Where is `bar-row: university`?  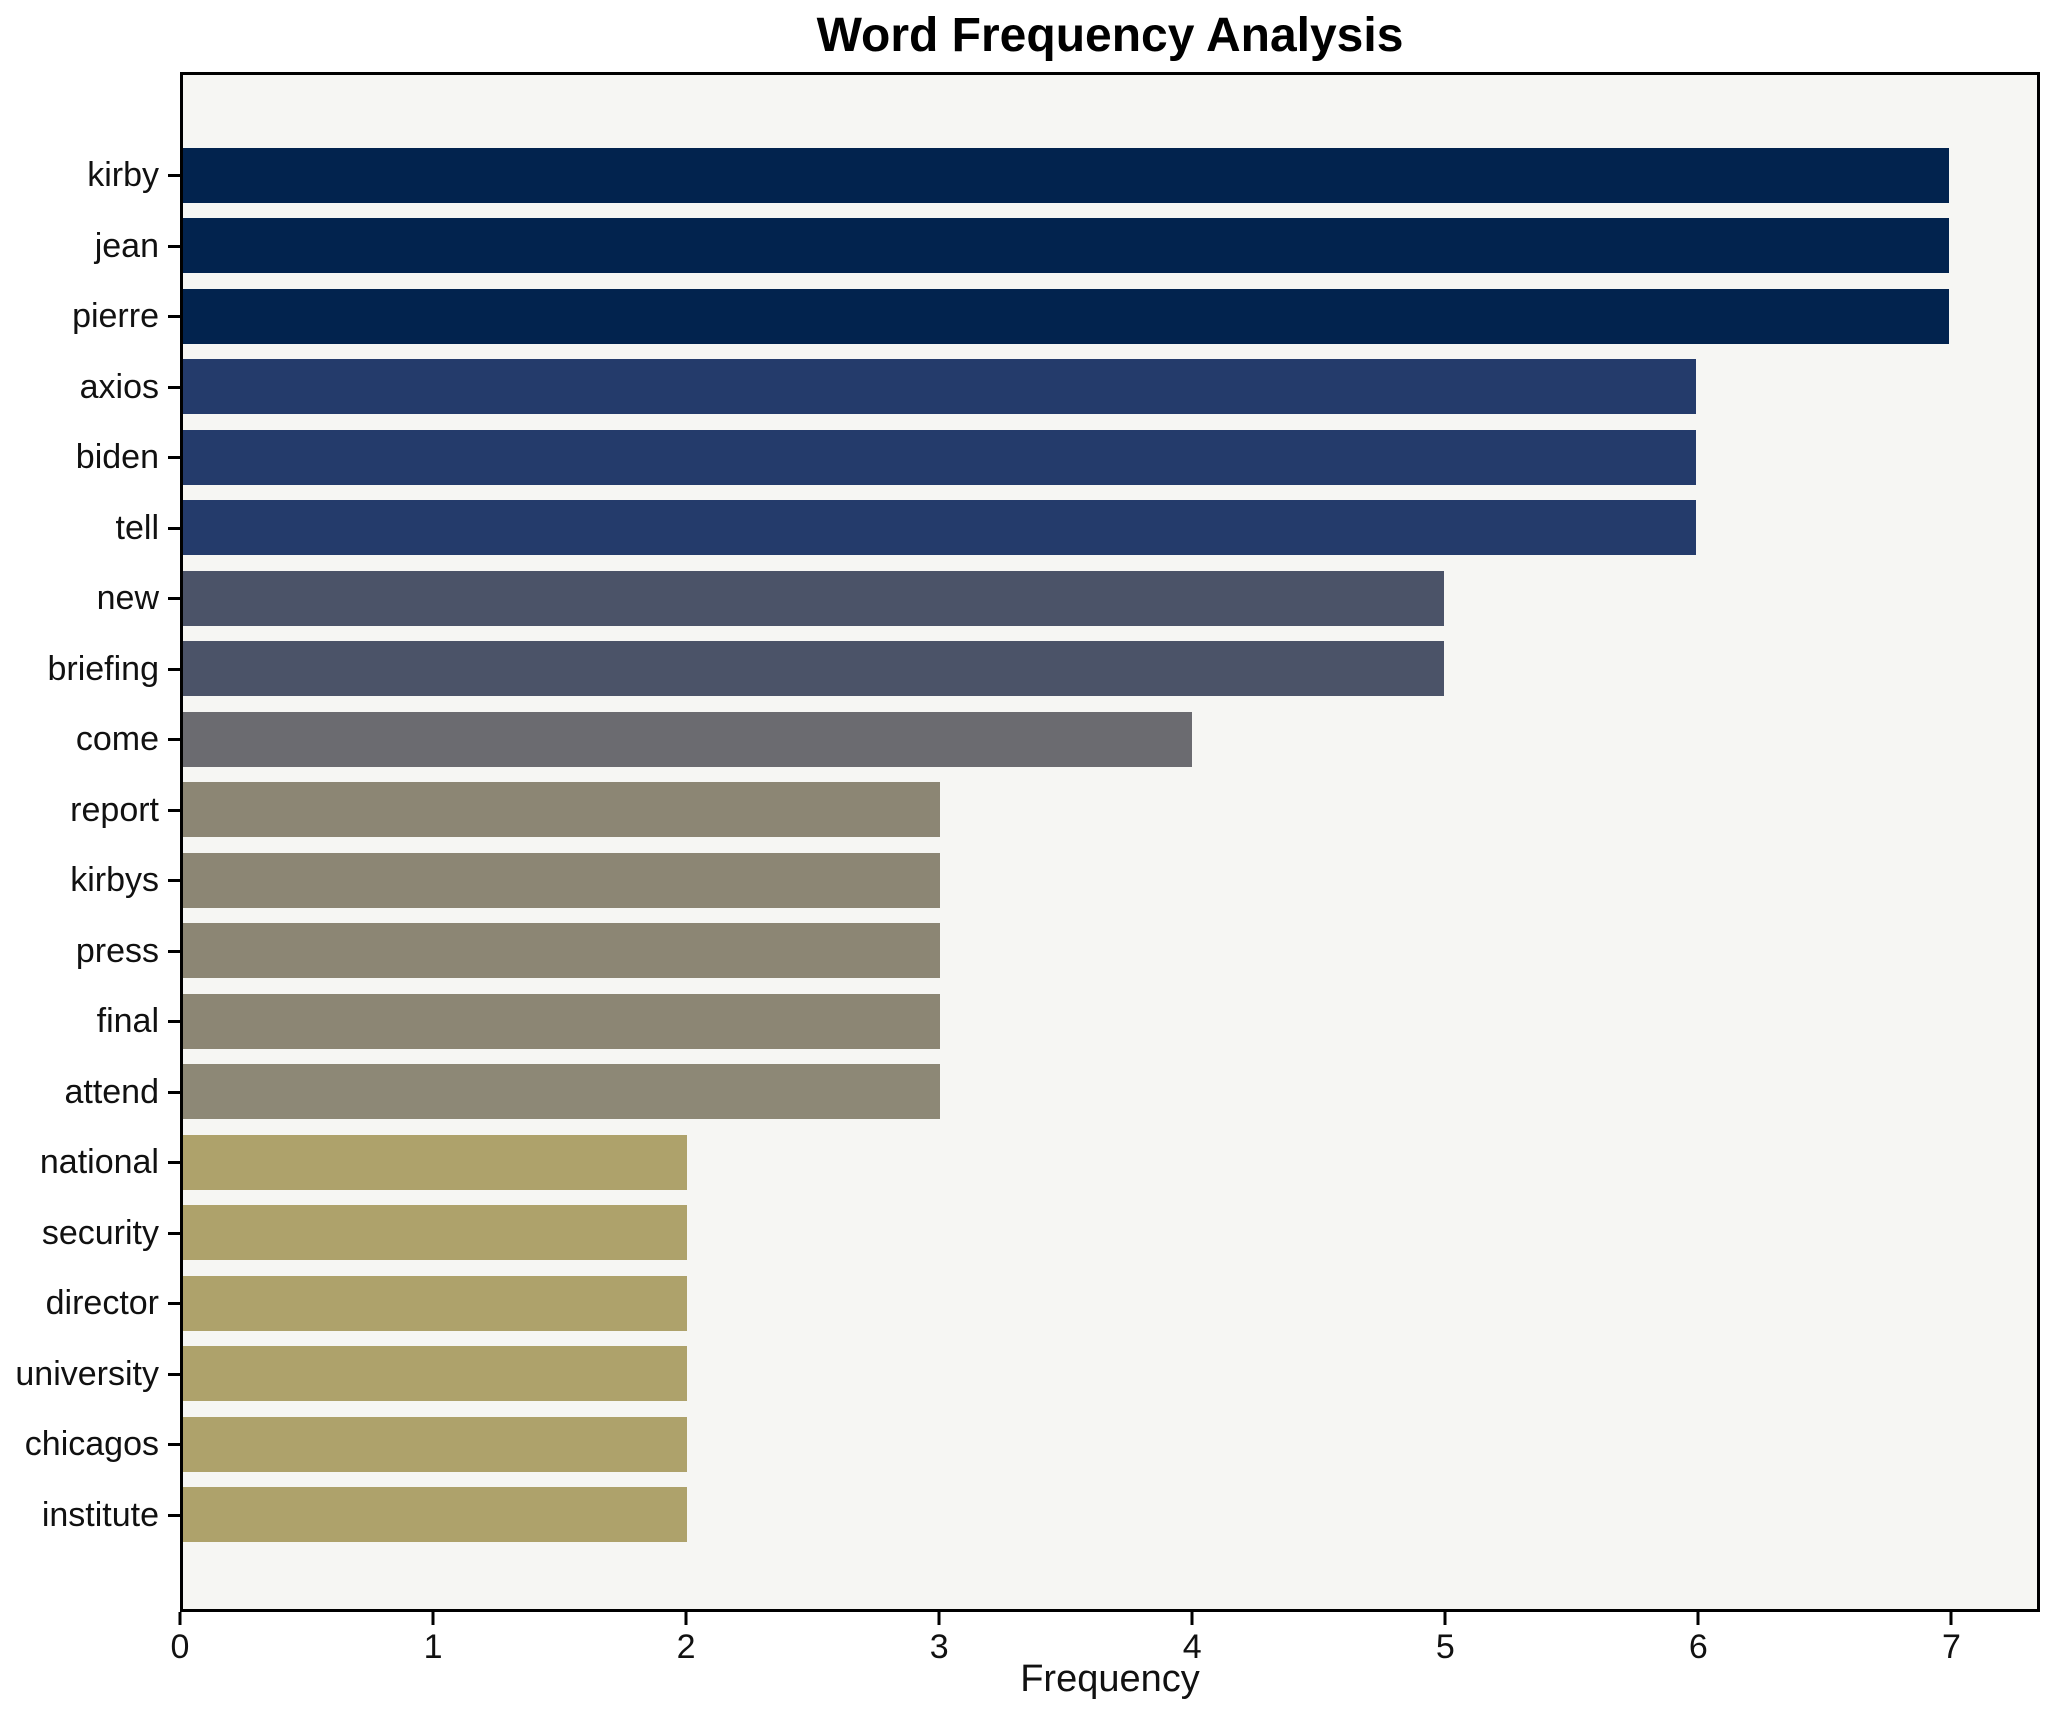 bar-row: university is located at coordinates (1026, 1374).